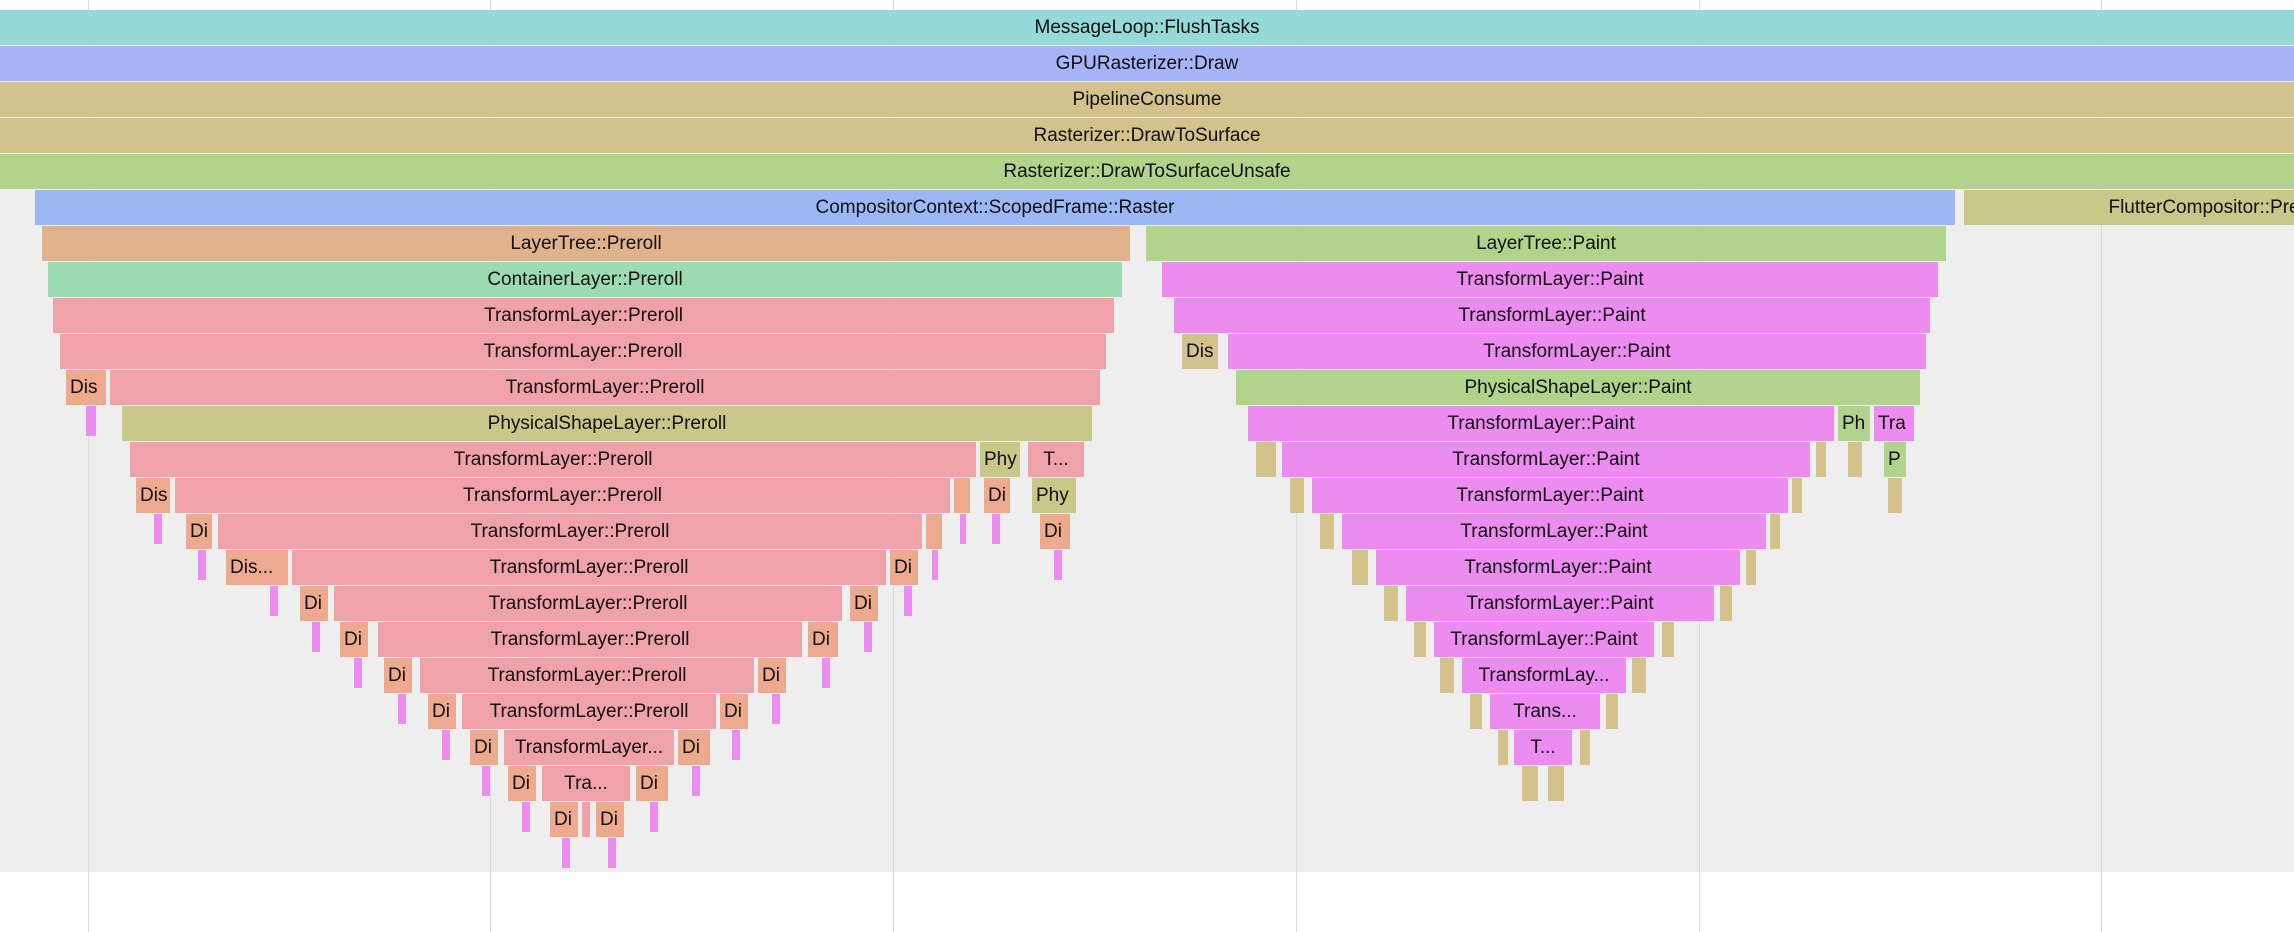  What do you see at coordinates (1147, 27) in the screenshot?
I see `flame-frame: MessageLoop::FlushTasks` at bounding box center [1147, 27].